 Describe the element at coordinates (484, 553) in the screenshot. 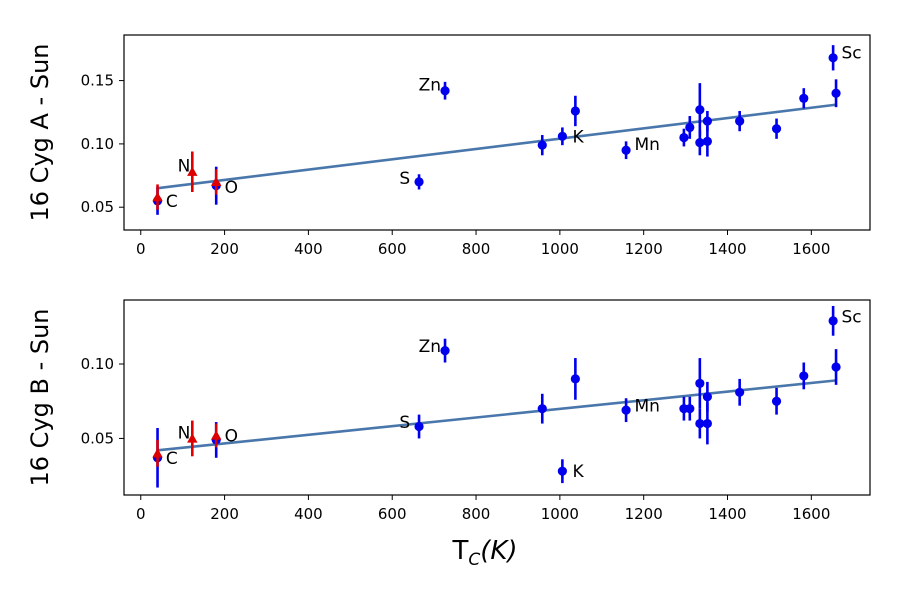

I see `x-axis-label: TC(K)` at that location.